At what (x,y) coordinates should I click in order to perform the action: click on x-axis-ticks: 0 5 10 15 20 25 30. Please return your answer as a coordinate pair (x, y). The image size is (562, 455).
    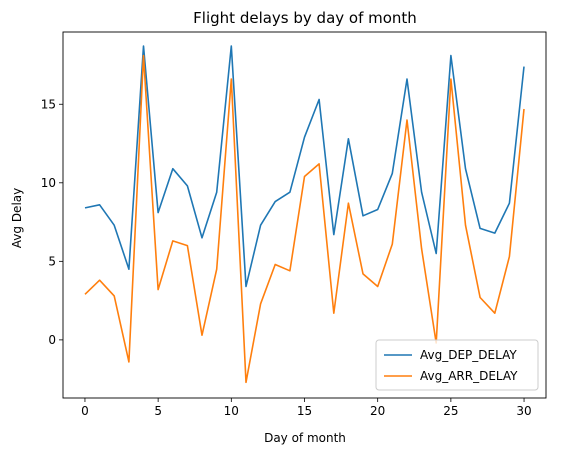
    Looking at the image, I should click on (306, 408).